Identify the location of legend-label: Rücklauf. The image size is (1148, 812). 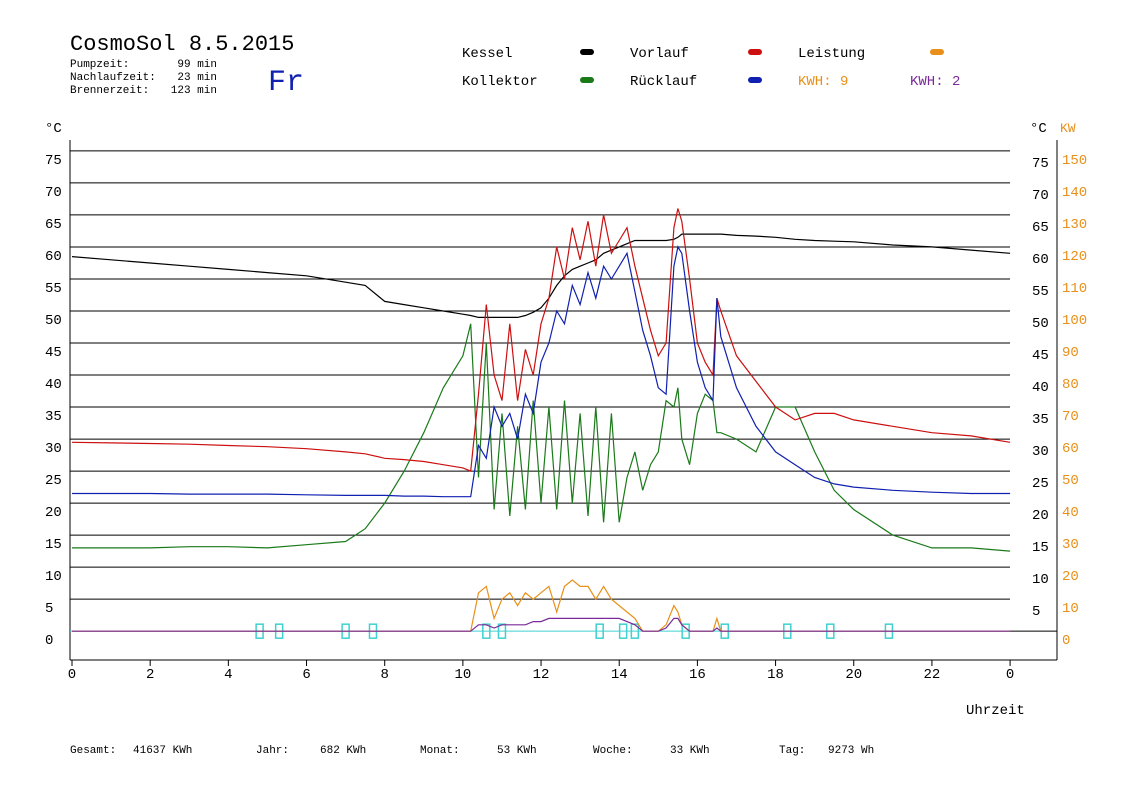
(663, 82).